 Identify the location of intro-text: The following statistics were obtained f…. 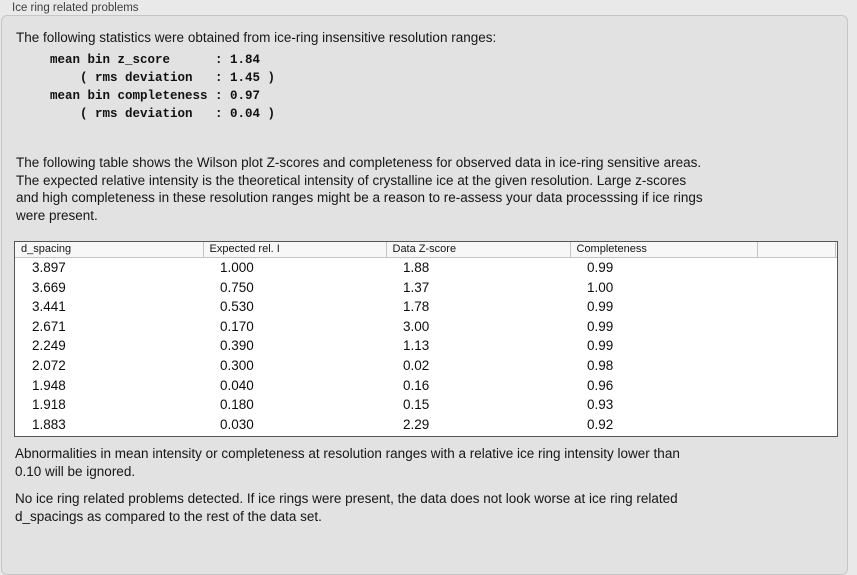
(256, 37).